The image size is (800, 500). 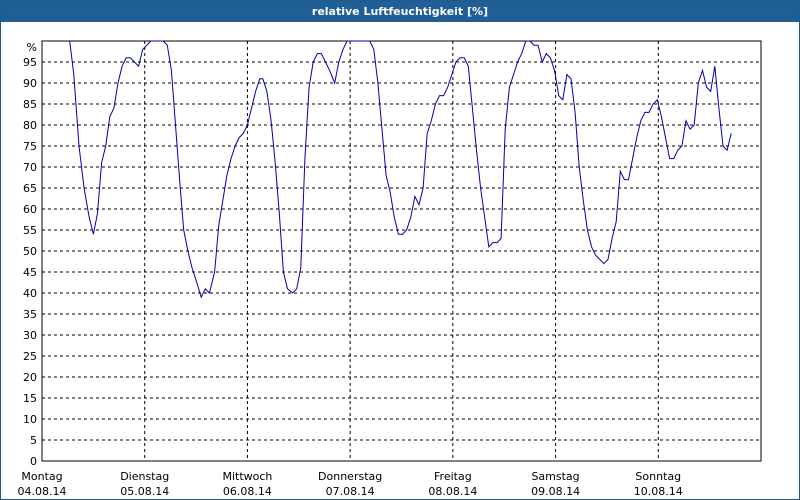 What do you see at coordinates (247, 476) in the screenshot?
I see `x-tick-day-label: Mittwoch` at bounding box center [247, 476].